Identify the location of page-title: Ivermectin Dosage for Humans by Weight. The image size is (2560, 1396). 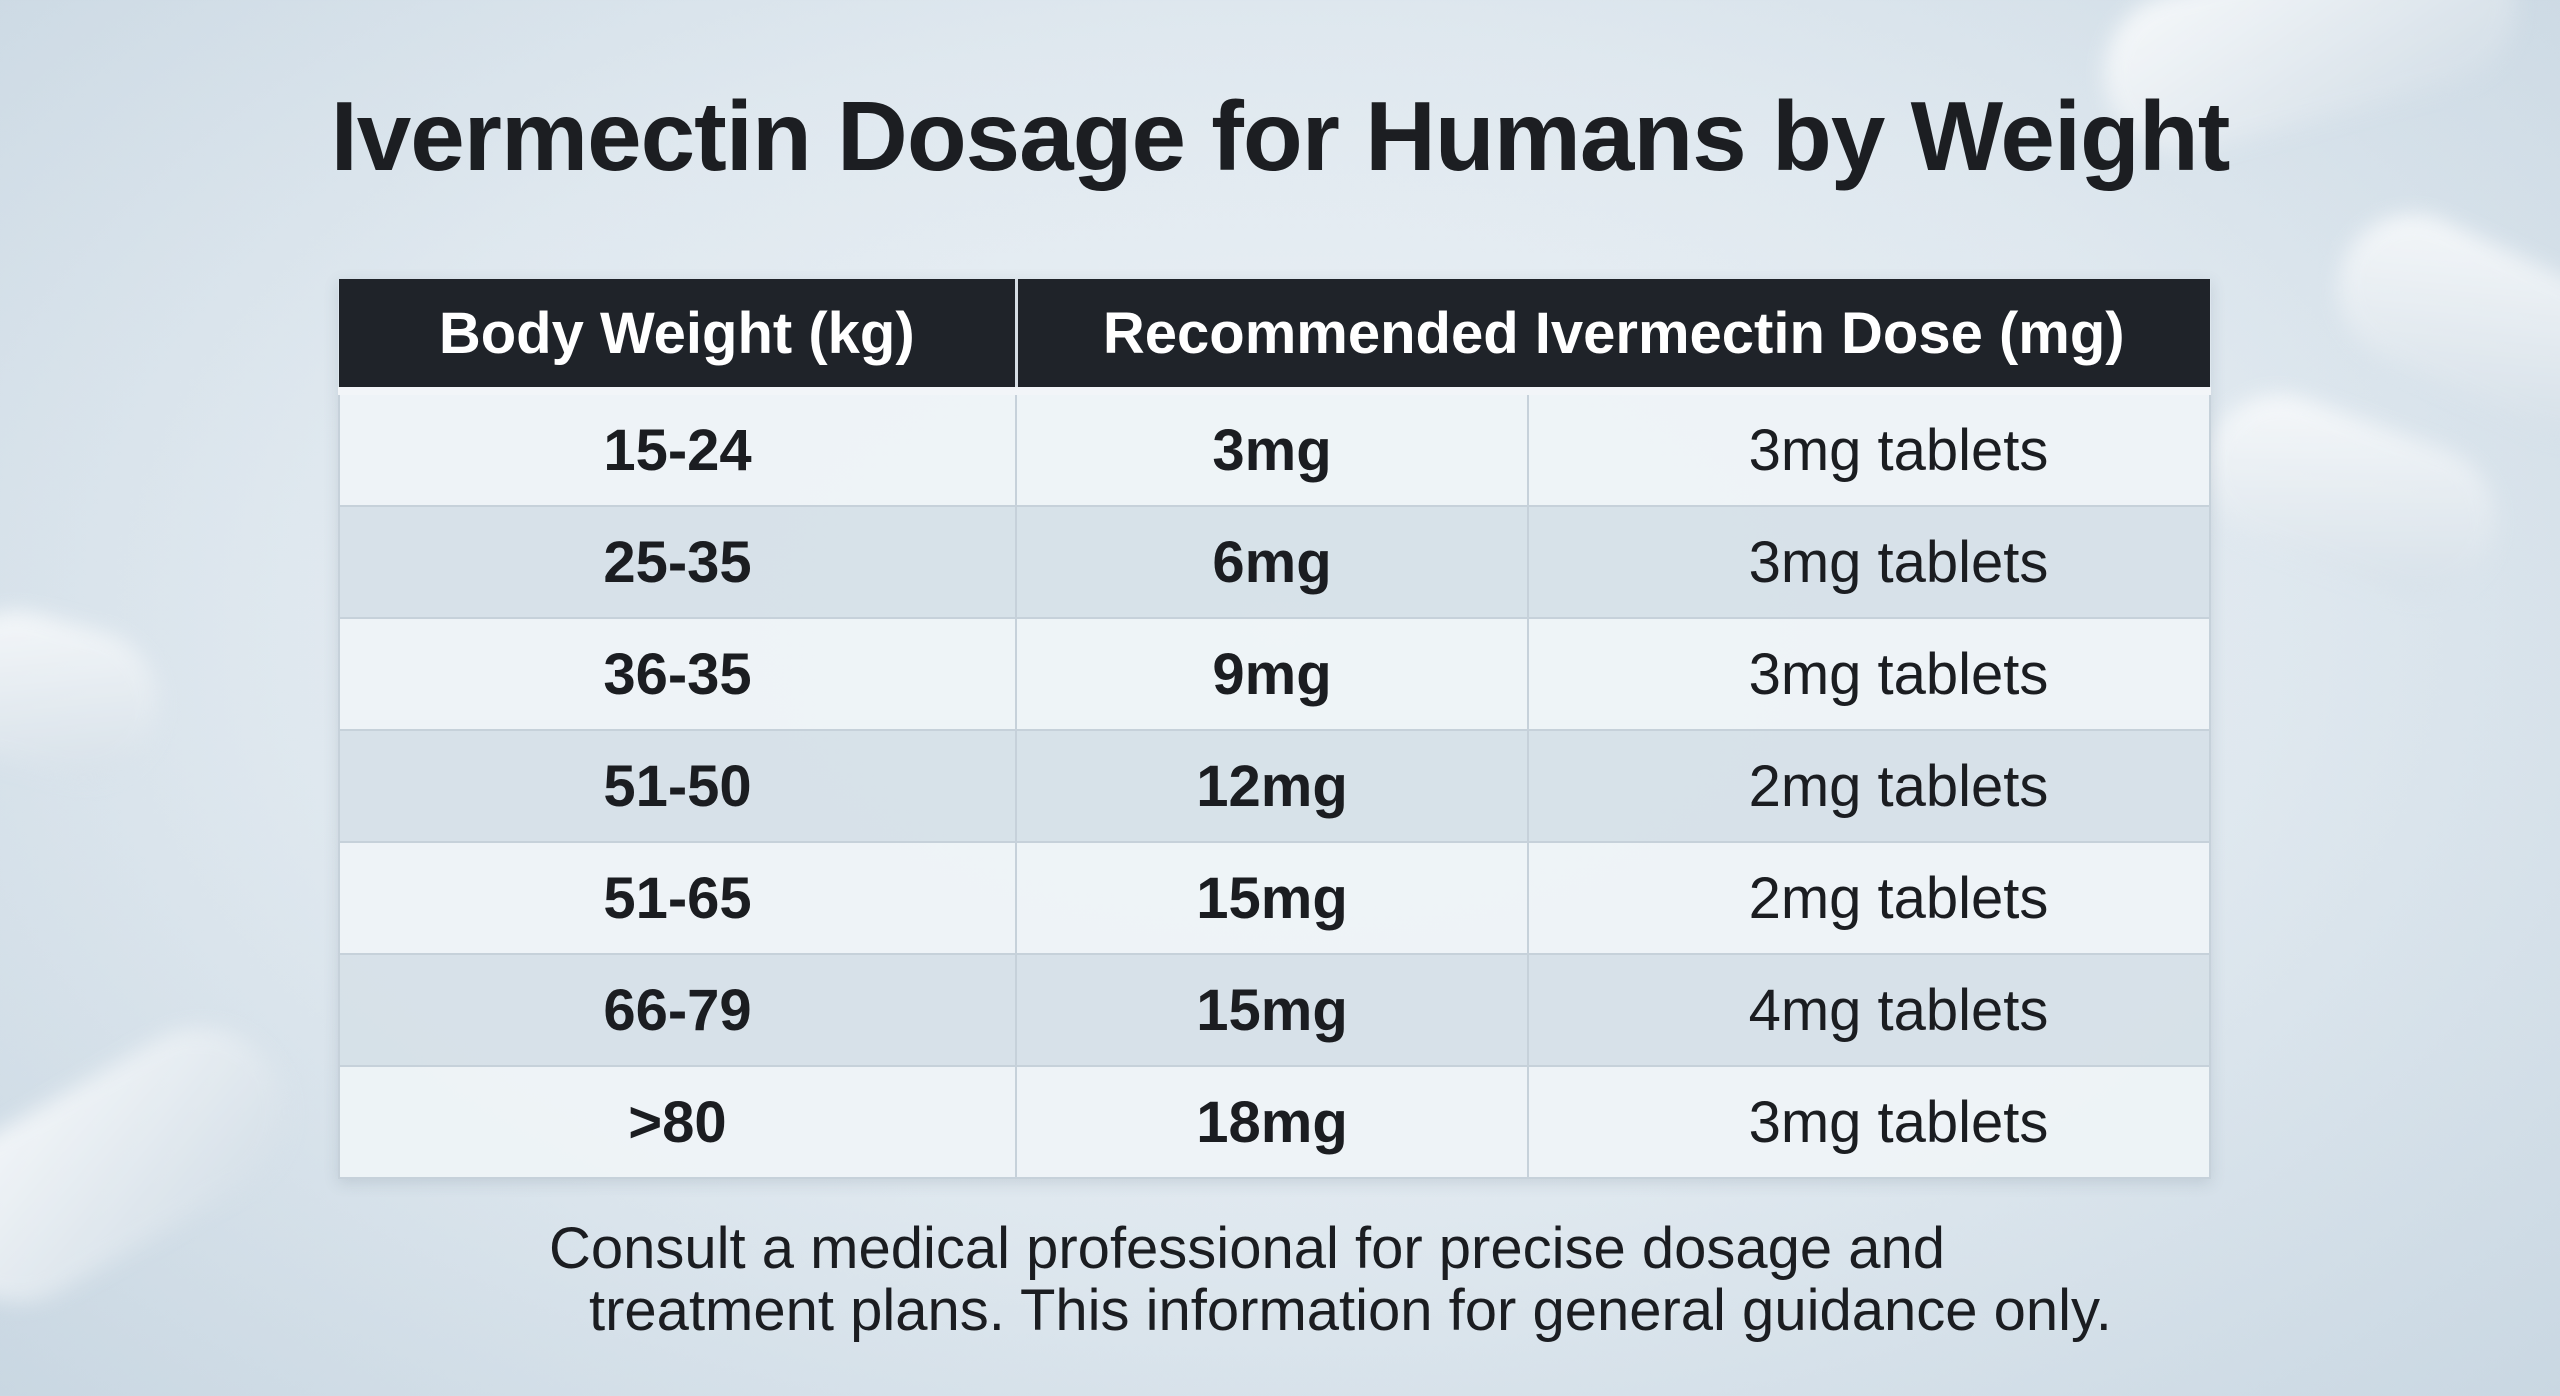
(1280, 136).